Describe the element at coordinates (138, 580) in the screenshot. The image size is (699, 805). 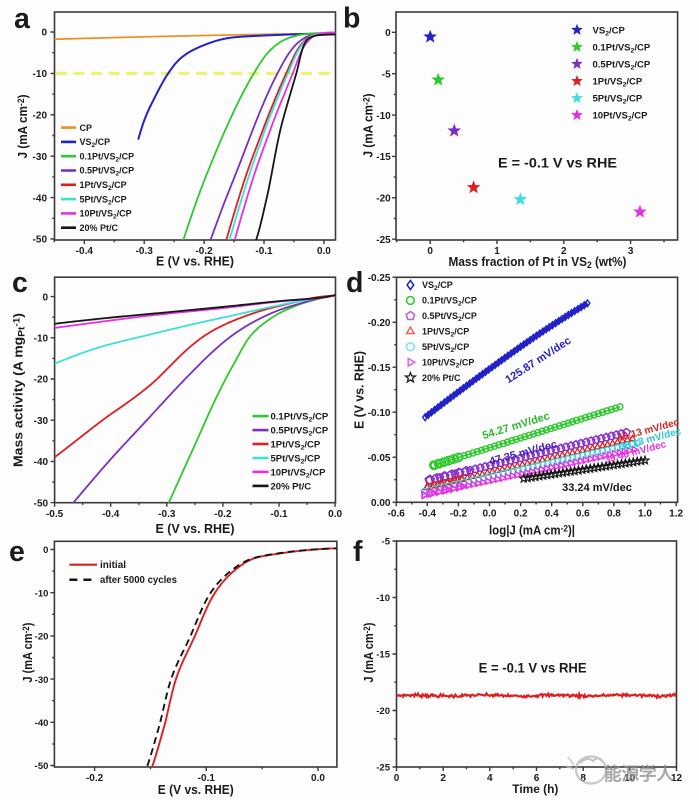
I see `svg-text: after 5000 cycles` at that location.